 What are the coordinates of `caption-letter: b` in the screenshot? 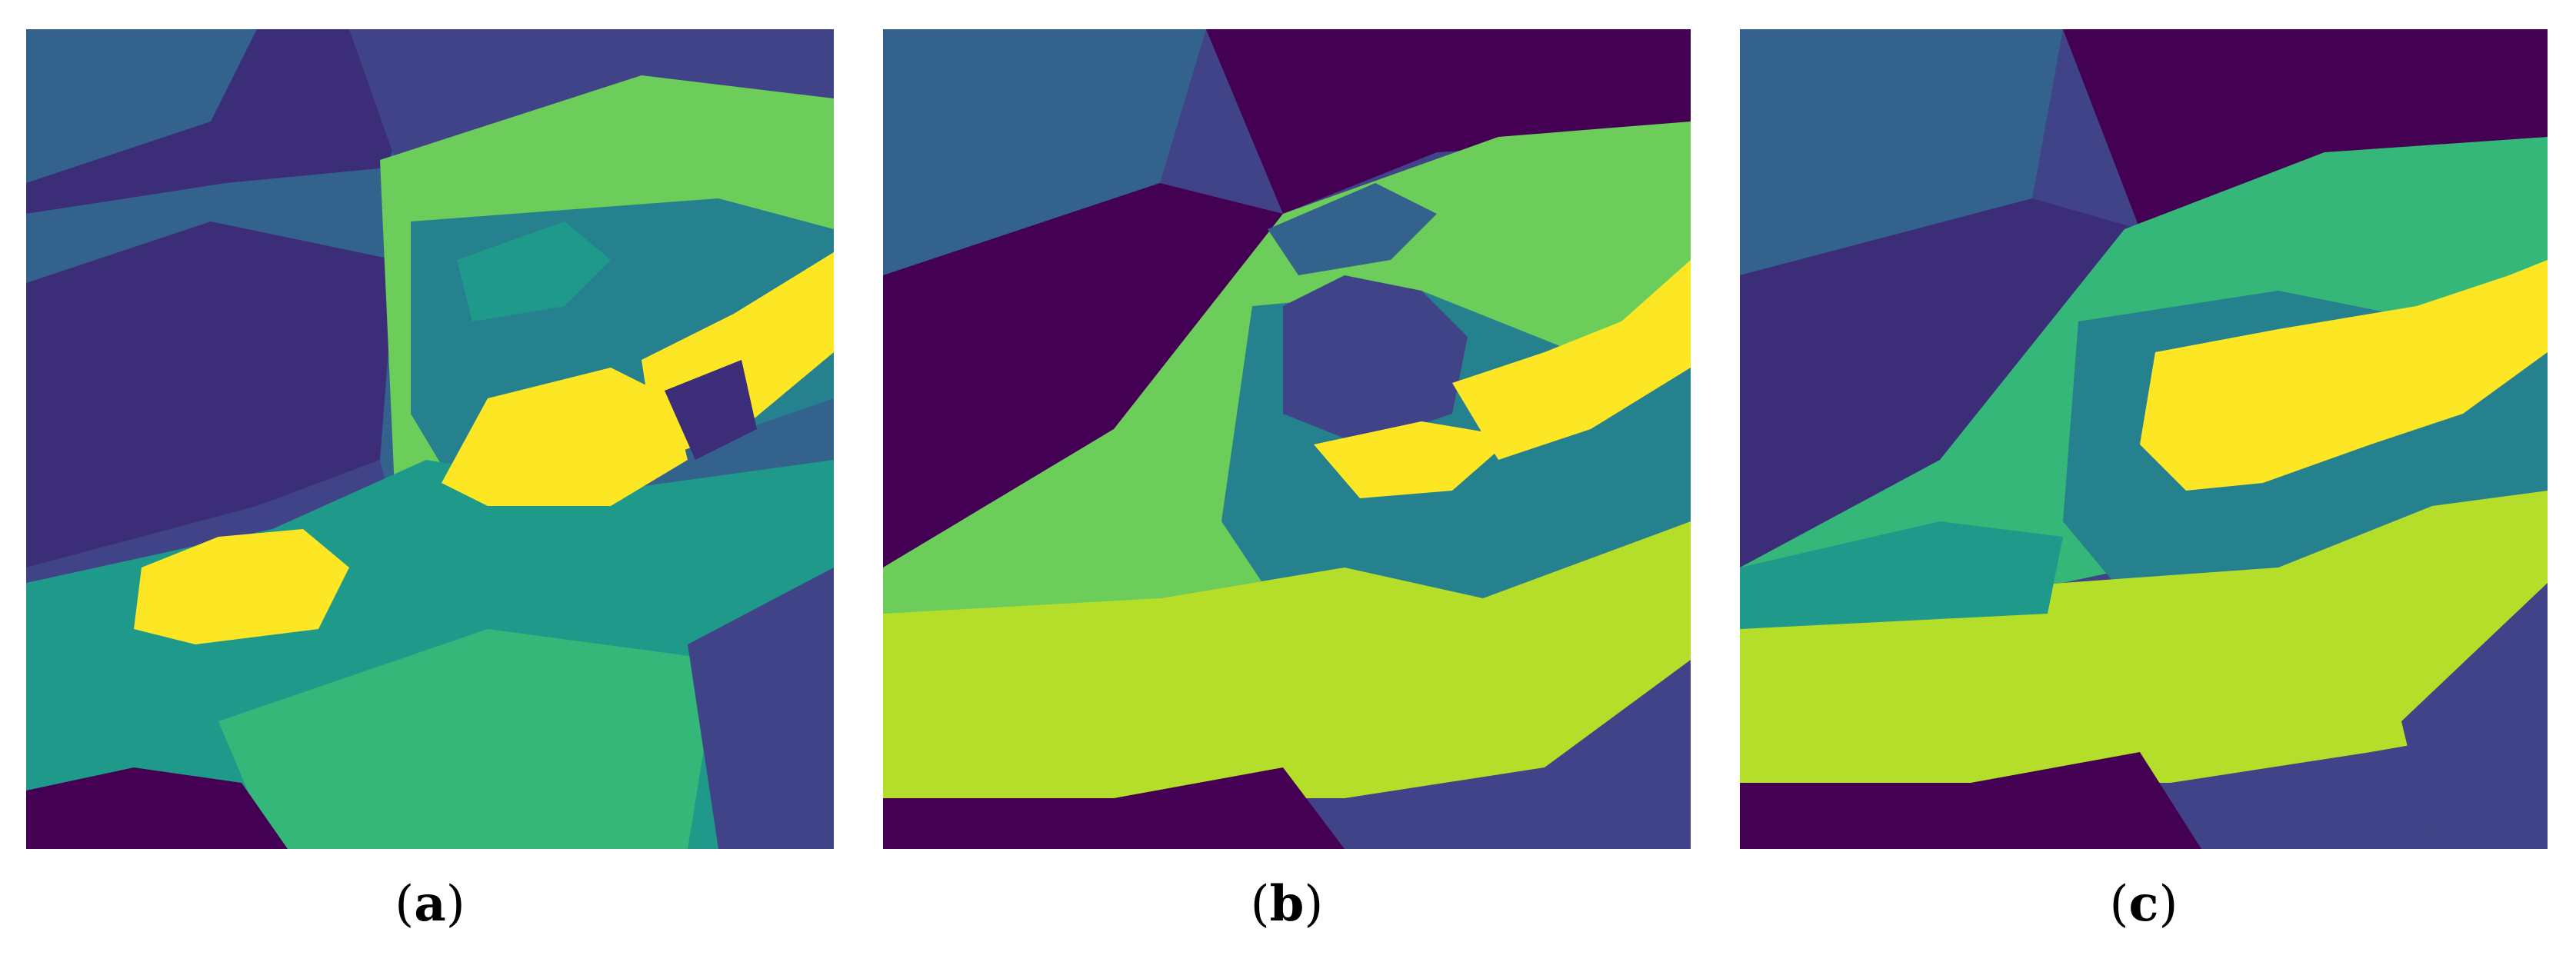 It's located at (1287, 904).